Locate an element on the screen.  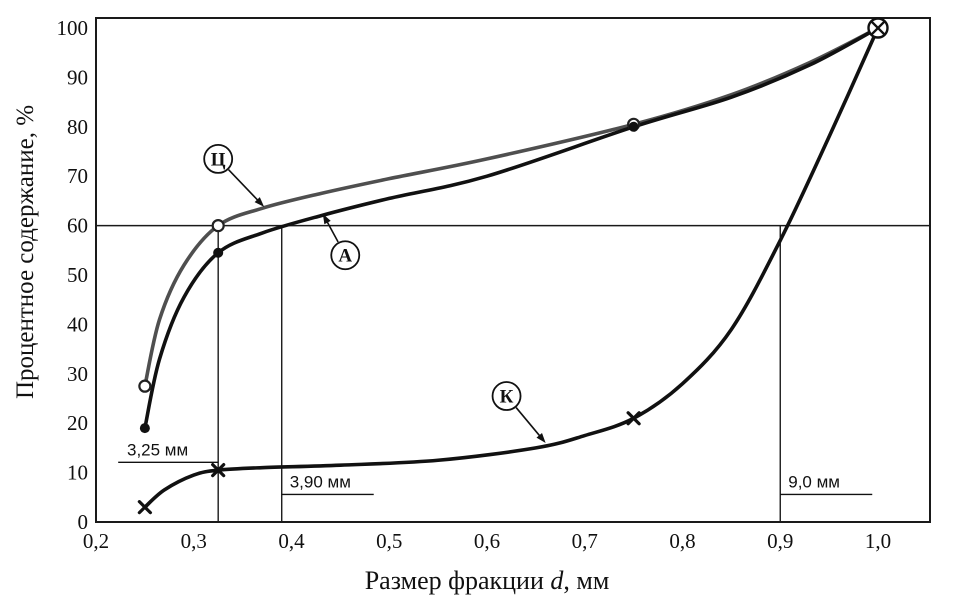
y-tick-label: 100 is located at coordinates (73, 28).